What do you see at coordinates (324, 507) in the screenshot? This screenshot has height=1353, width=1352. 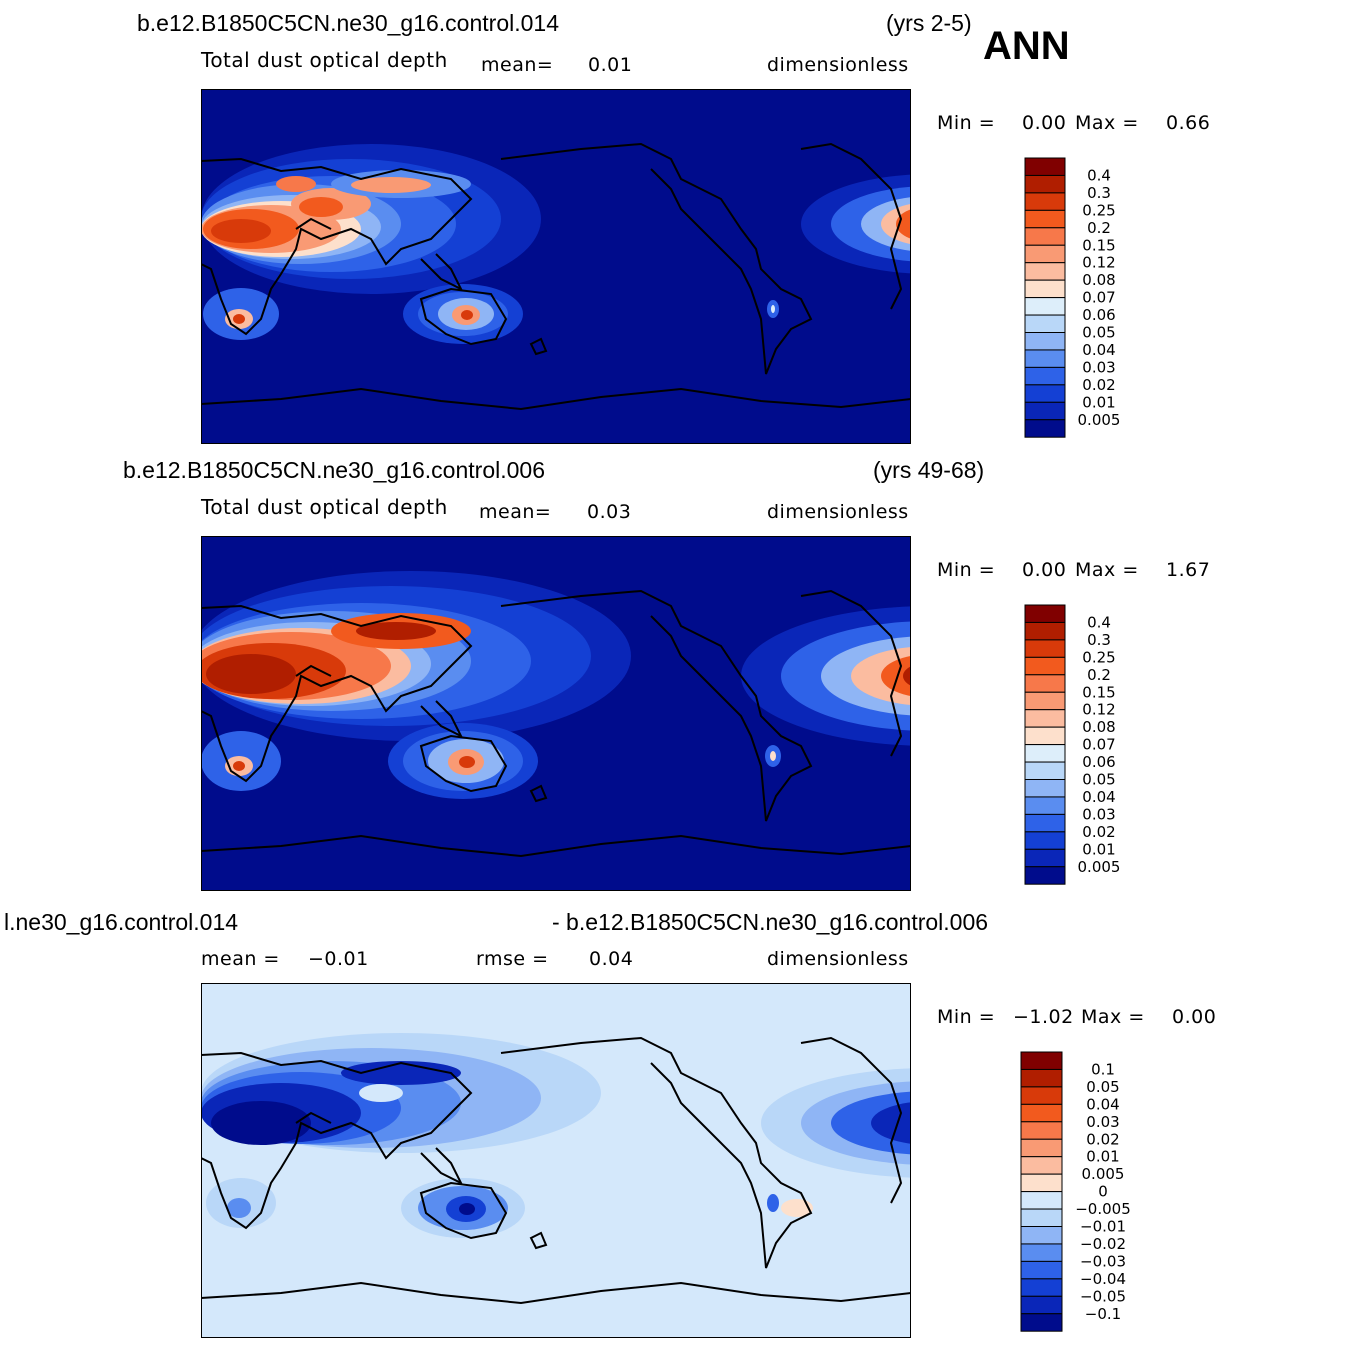 I see `panel2-variable: Total dust optical depth` at bounding box center [324, 507].